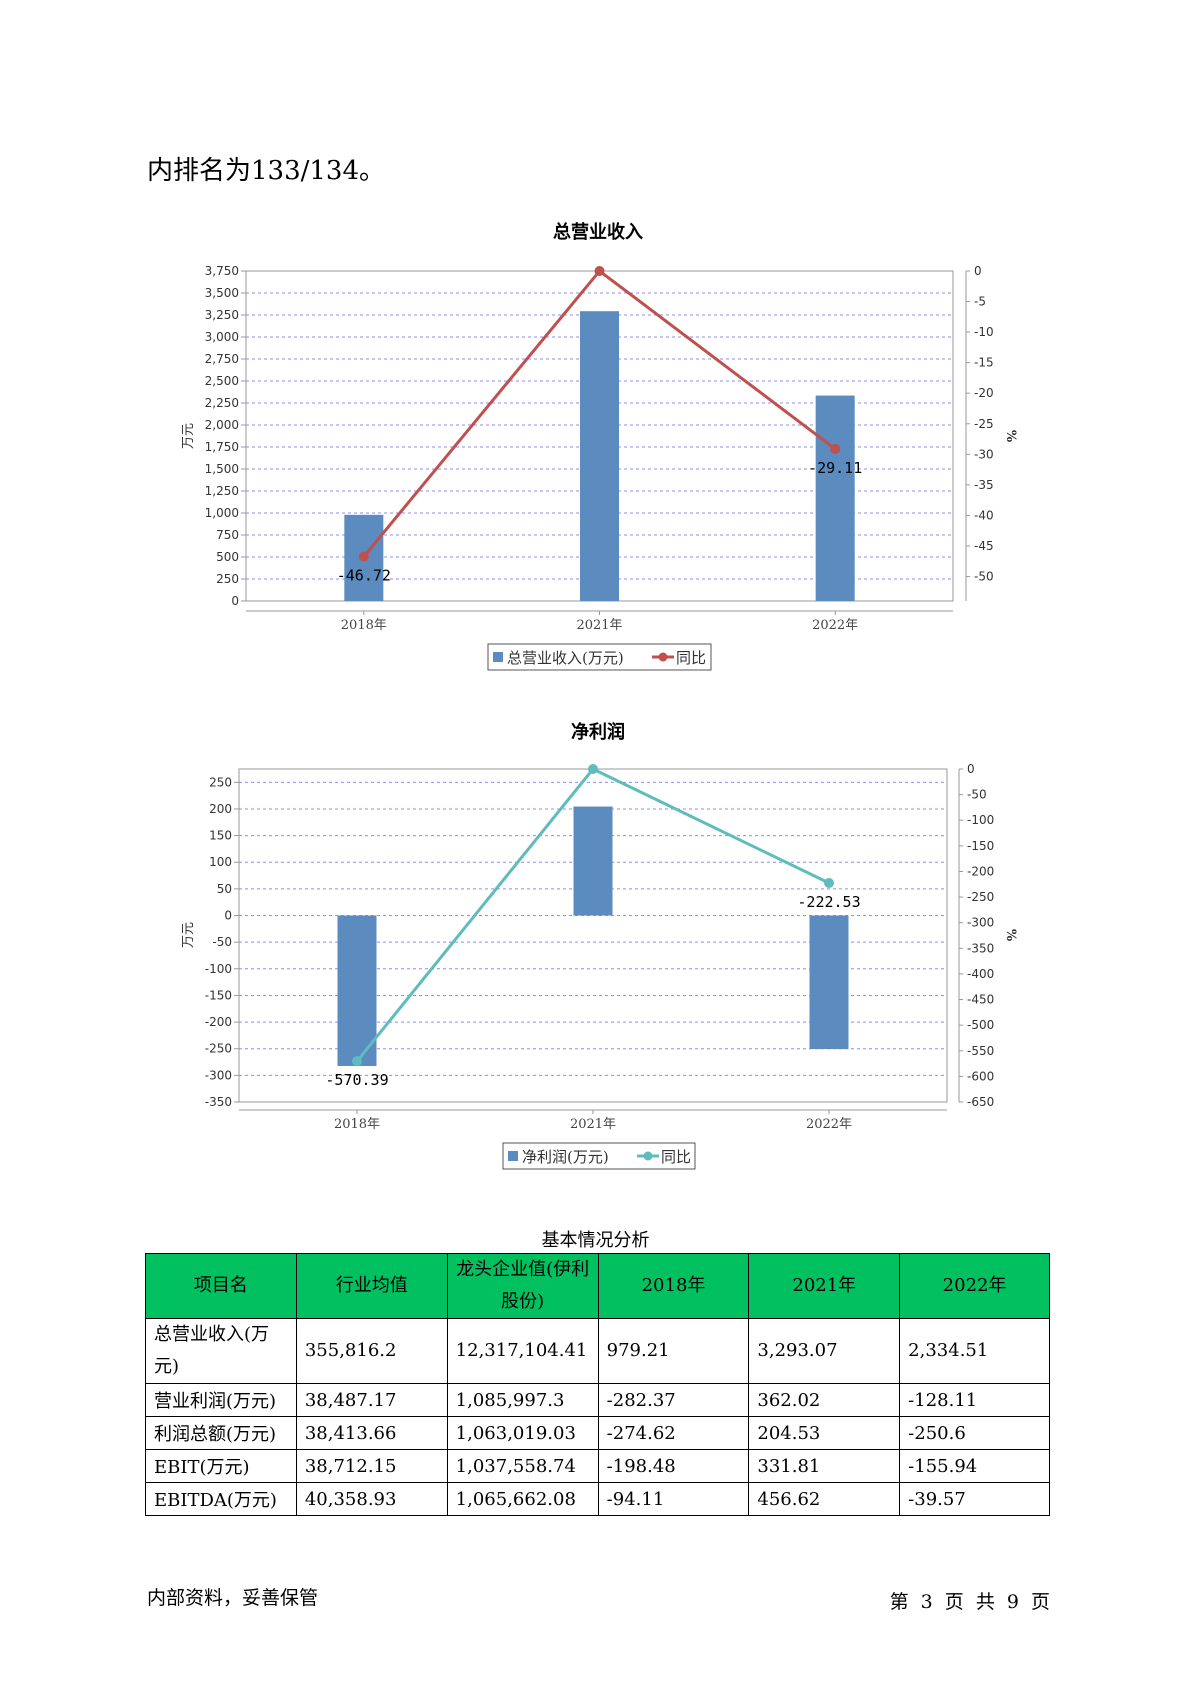 This screenshot has height=1684, width=1191. I want to click on table-cell: 1,063,019.03, so click(522, 1433).